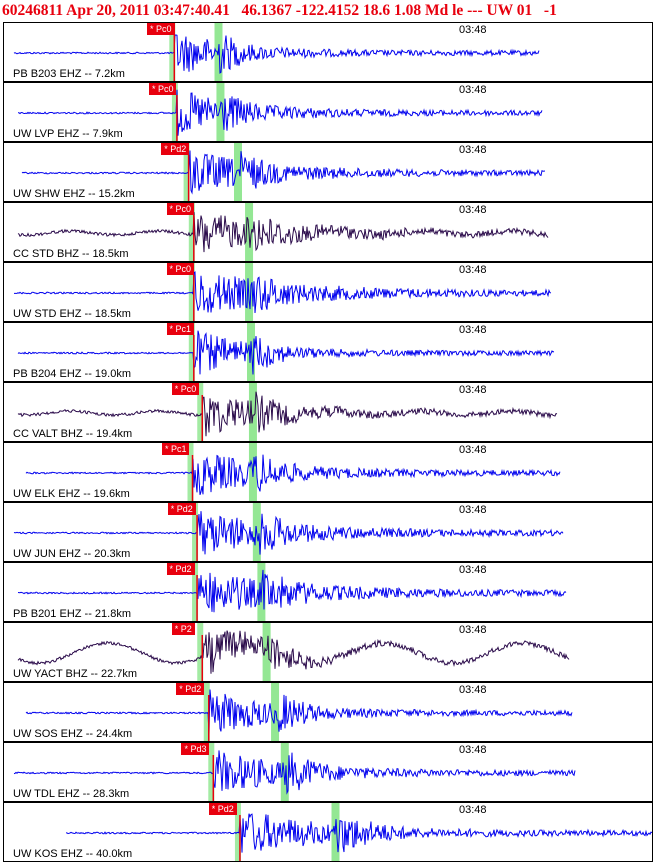 The width and height of the screenshot is (655, 866). Describe the element at coordinates (195, 749) in the screenshot. I see `pick-label: * Pd3` at that location.